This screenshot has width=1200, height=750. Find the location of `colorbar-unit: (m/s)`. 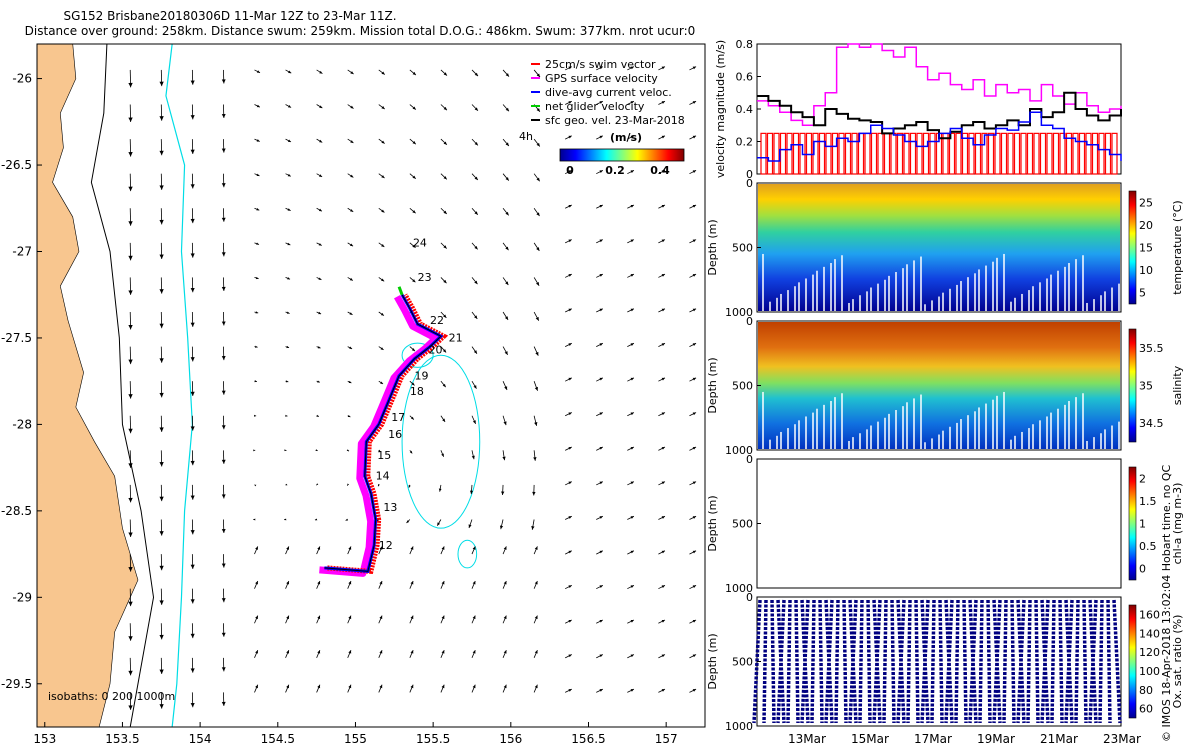

colorbar-unit: (m/s) is located at coordinates (626, 137).